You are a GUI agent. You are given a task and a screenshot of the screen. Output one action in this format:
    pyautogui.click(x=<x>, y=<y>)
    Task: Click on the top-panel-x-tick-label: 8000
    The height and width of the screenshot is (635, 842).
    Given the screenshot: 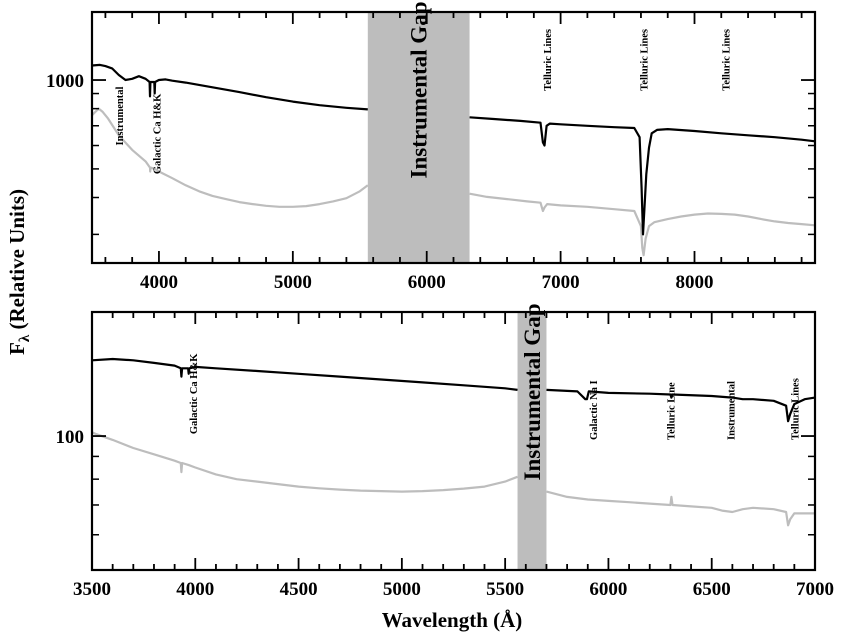 What is the action you would take?
    pyautogui.click(x=695, y=282)
    